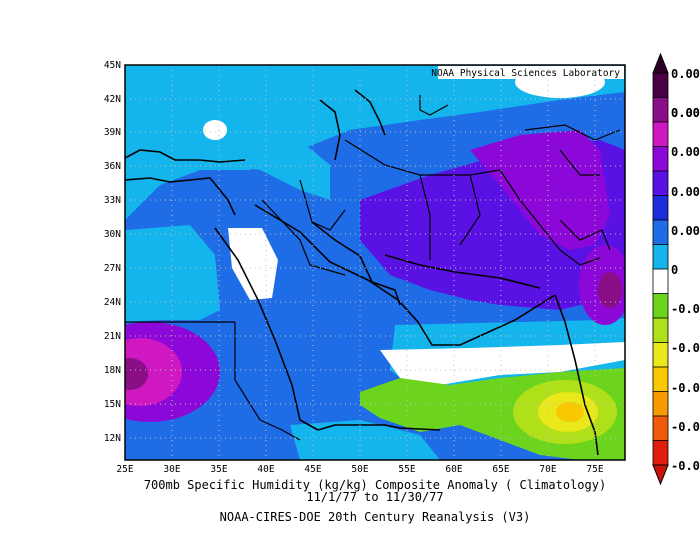 Image resolution: width=700 pixels, height=541 pixels. What do you see at coordinates (610, 290) in the screenshot?
I see `moisture-field-magenta-east` at bounding box center [610, 290].